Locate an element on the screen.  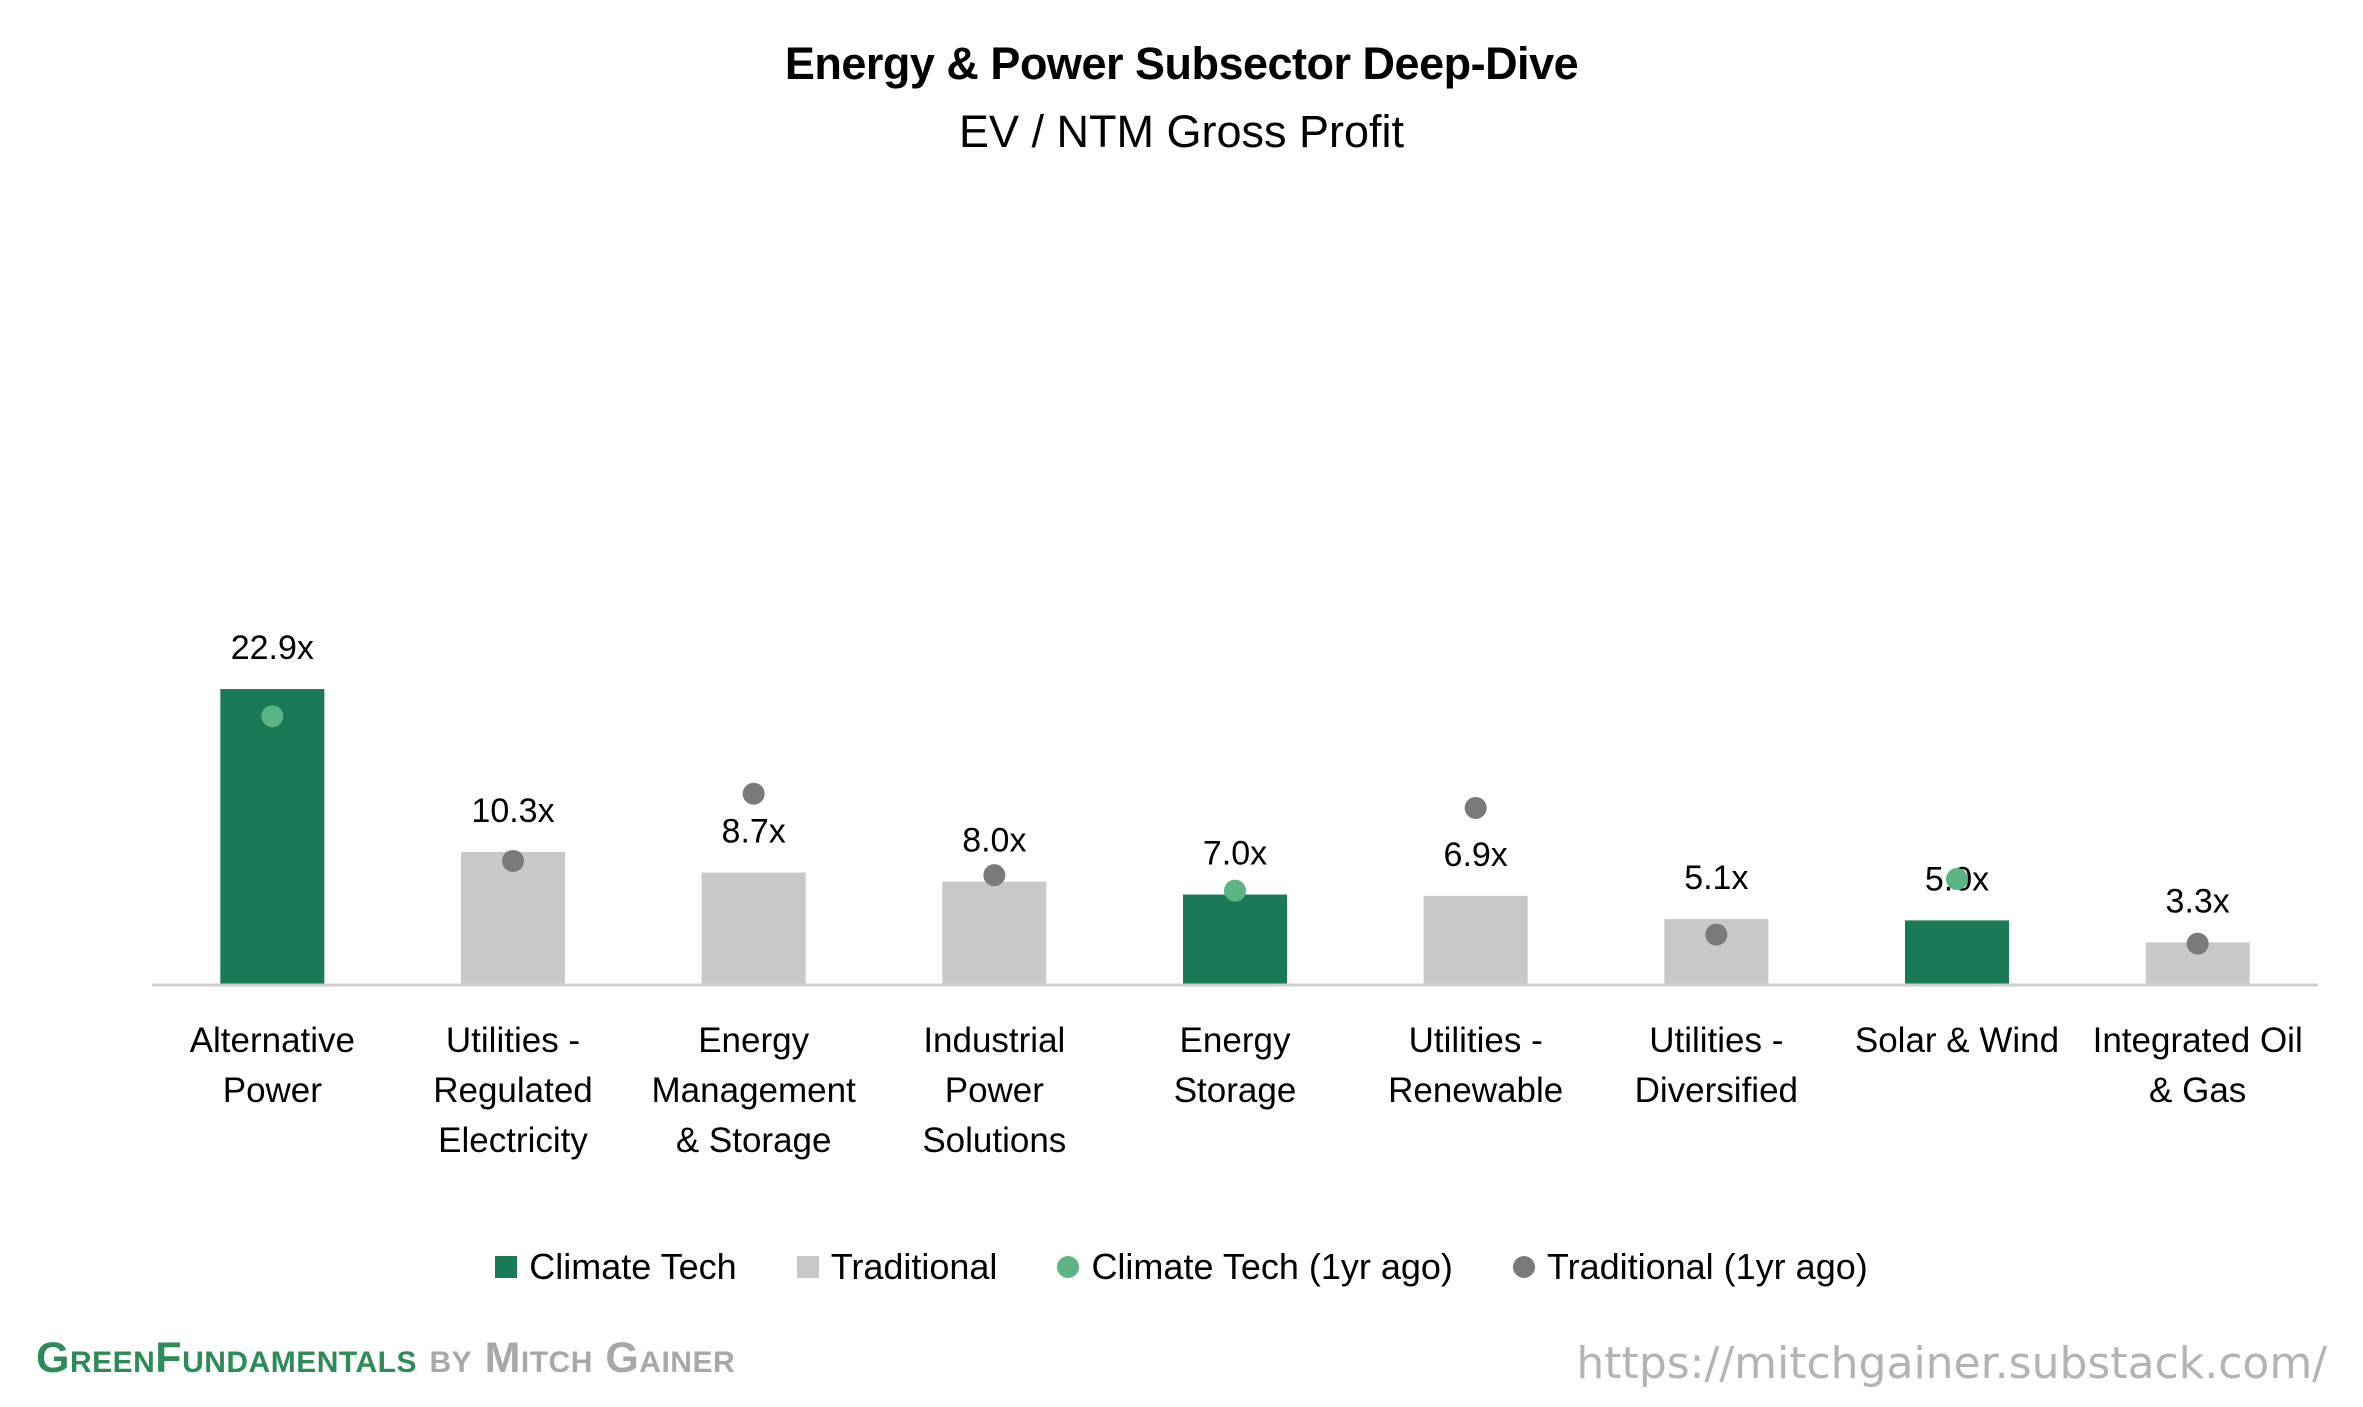
brand-footer: GreenFundamentals by Mitch Gainer is located at coordinates (385, 1358).